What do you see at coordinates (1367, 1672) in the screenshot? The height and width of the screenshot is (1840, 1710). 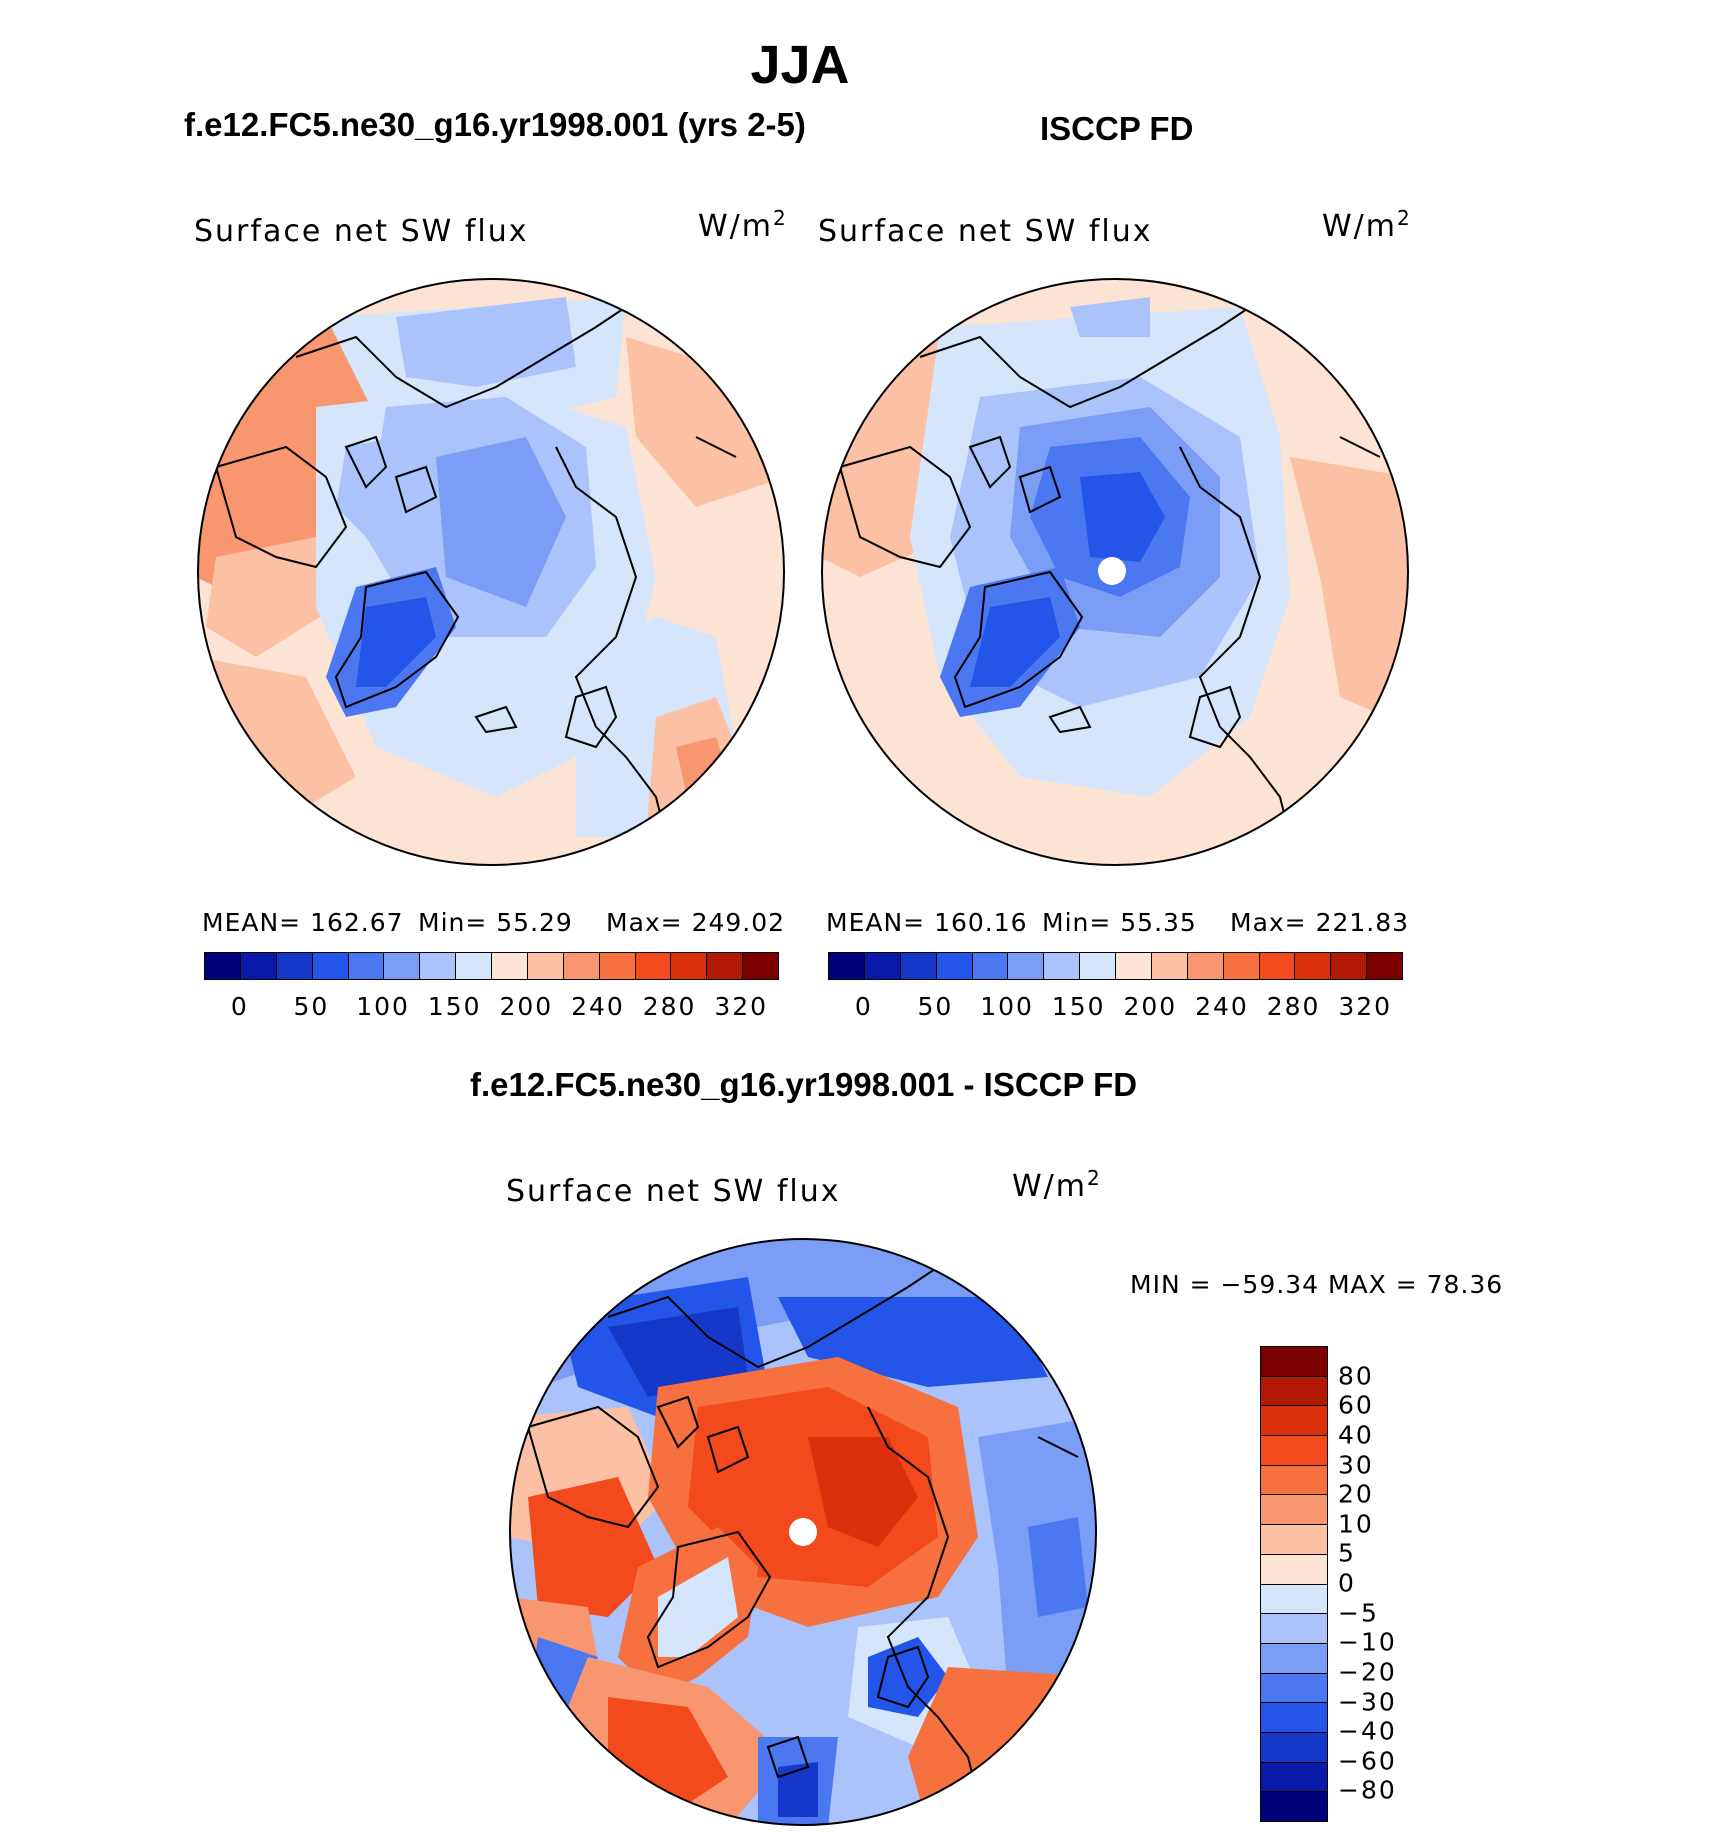 I see `colorbar-tick-label: −20` at bounding box center [1367, 1672].